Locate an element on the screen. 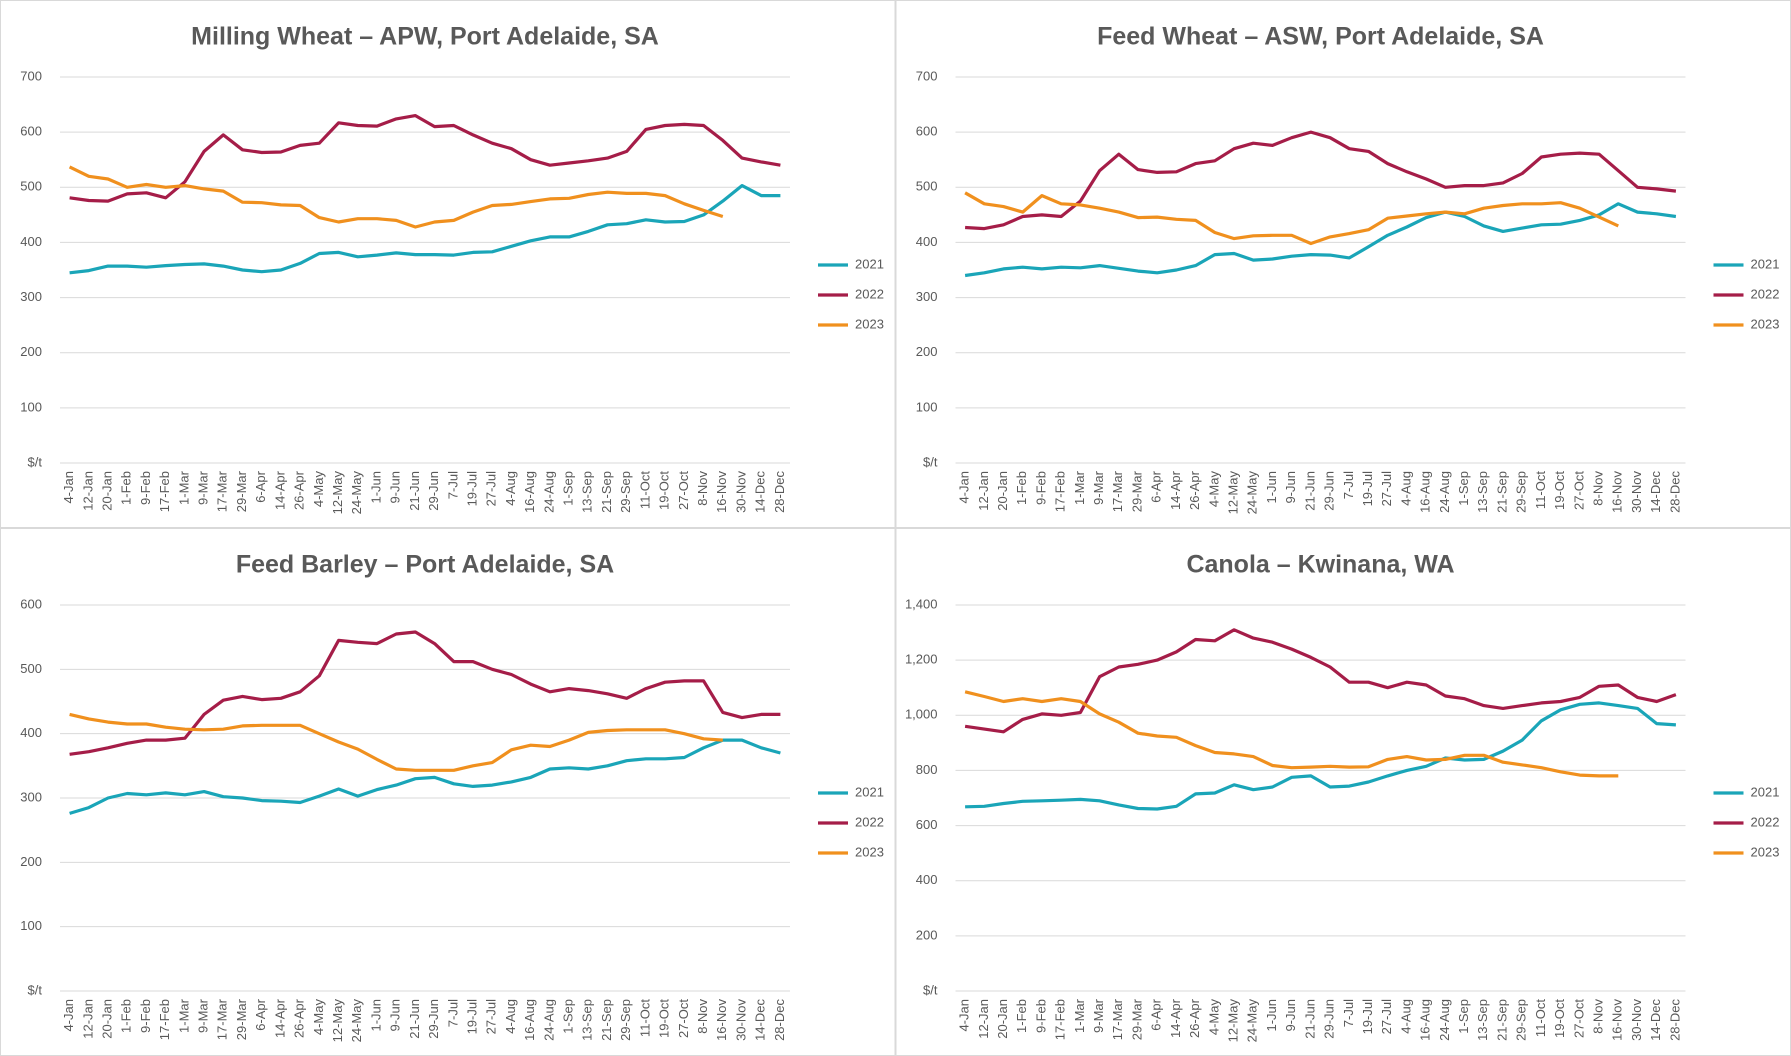 This screenshot has height=1056, width=1791. y-tick-label: 800 is located at coordinates (927, 769).